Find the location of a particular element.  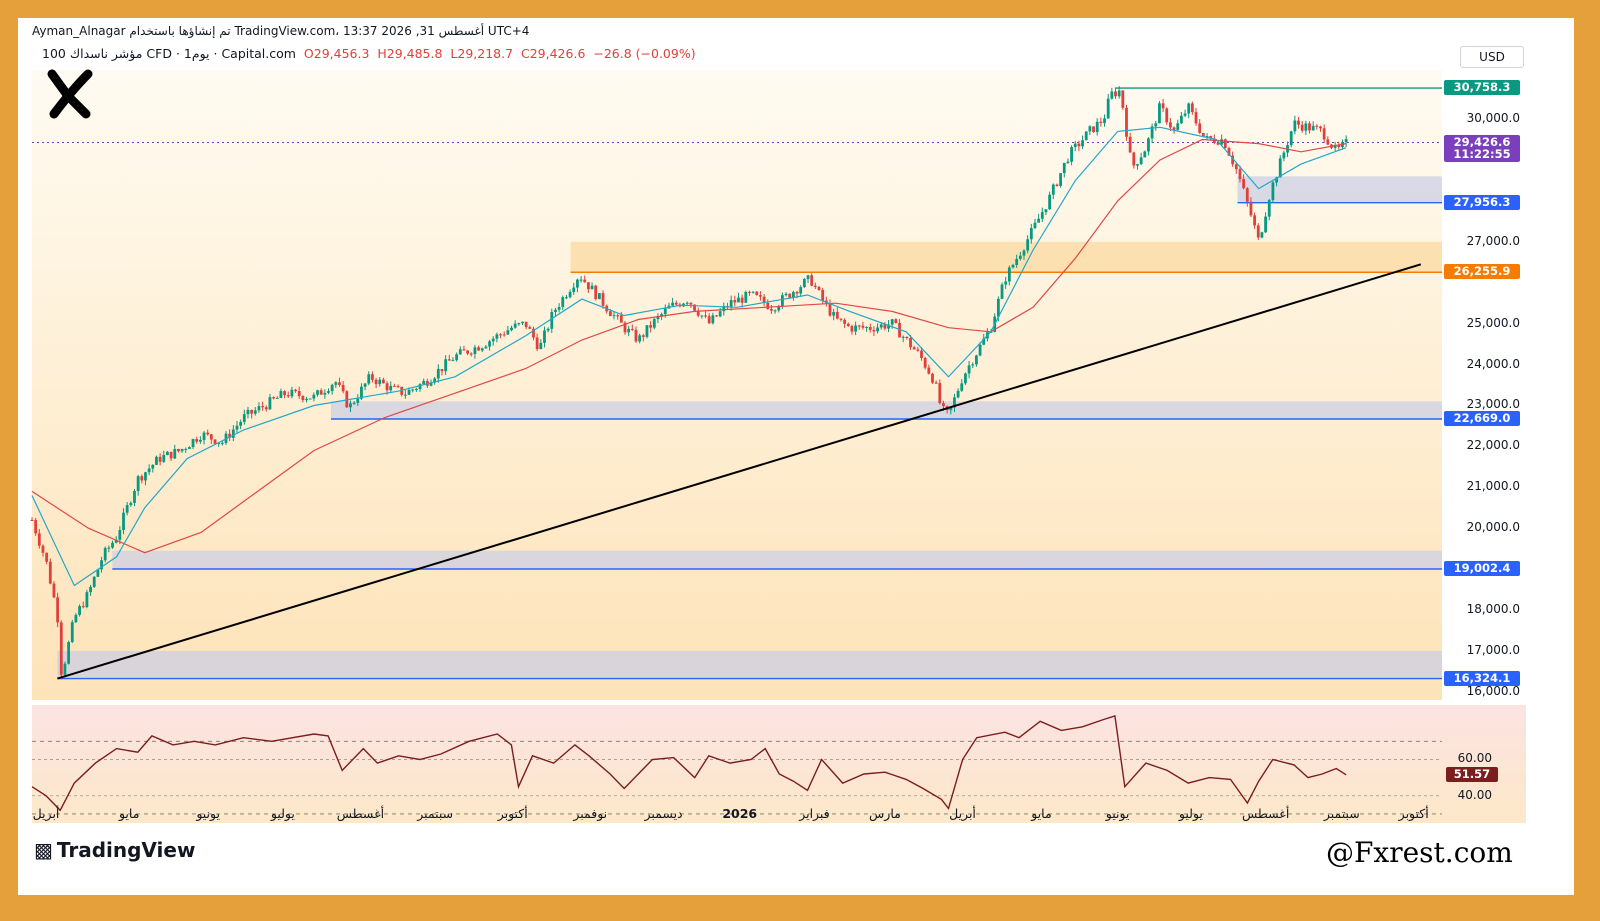

symbol-name: 100 مؤشر ناسداك CFD · 1يوم · Capital.com is located at coordinates (169, 53).